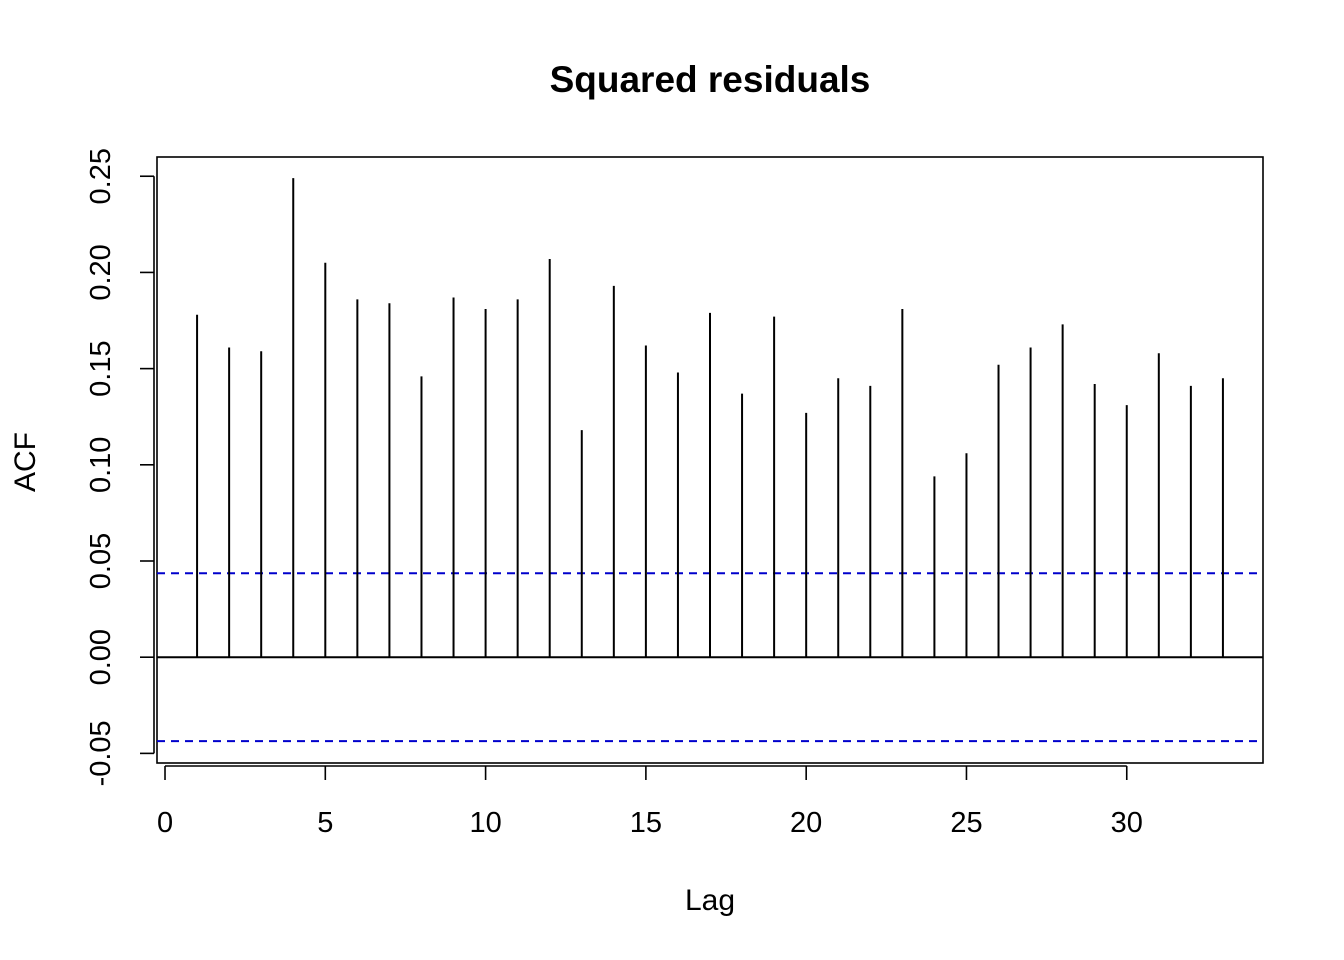 The image size is (1344, 960). What do you see at coordinates (101, 176) in the screenshot?
I see `y-tick-label-0.25: 0.25` at bounding box center [101, 176].